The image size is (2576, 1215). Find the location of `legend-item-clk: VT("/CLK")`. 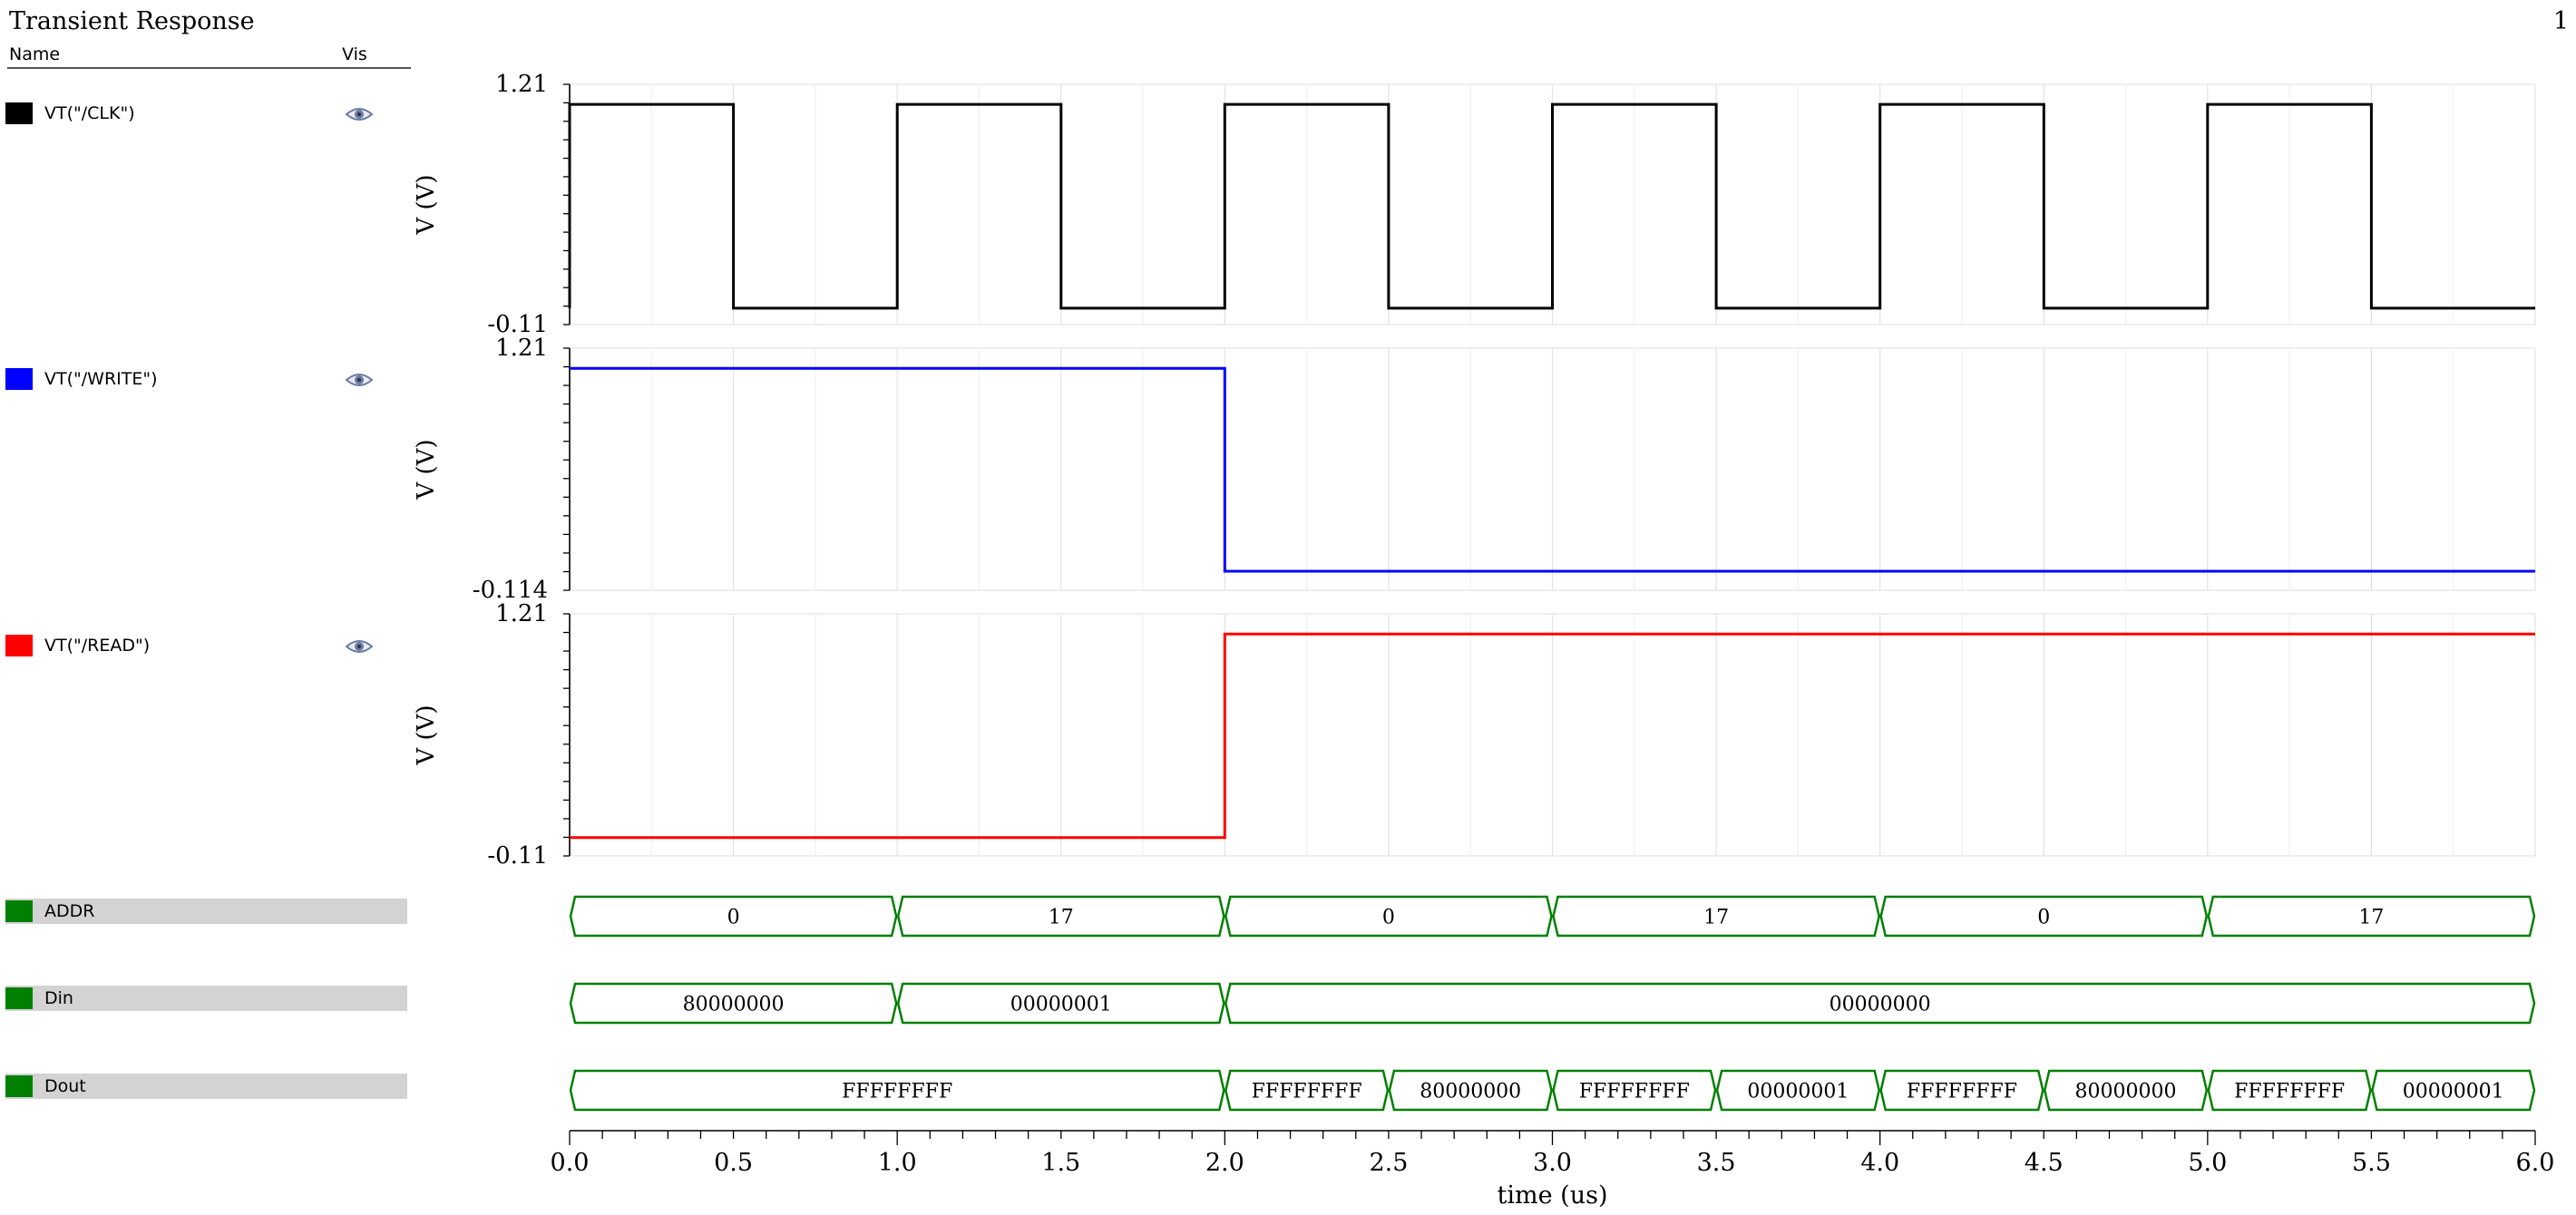

legend-item-clk: VT("/CLK") is located at coordinates (70, 114).